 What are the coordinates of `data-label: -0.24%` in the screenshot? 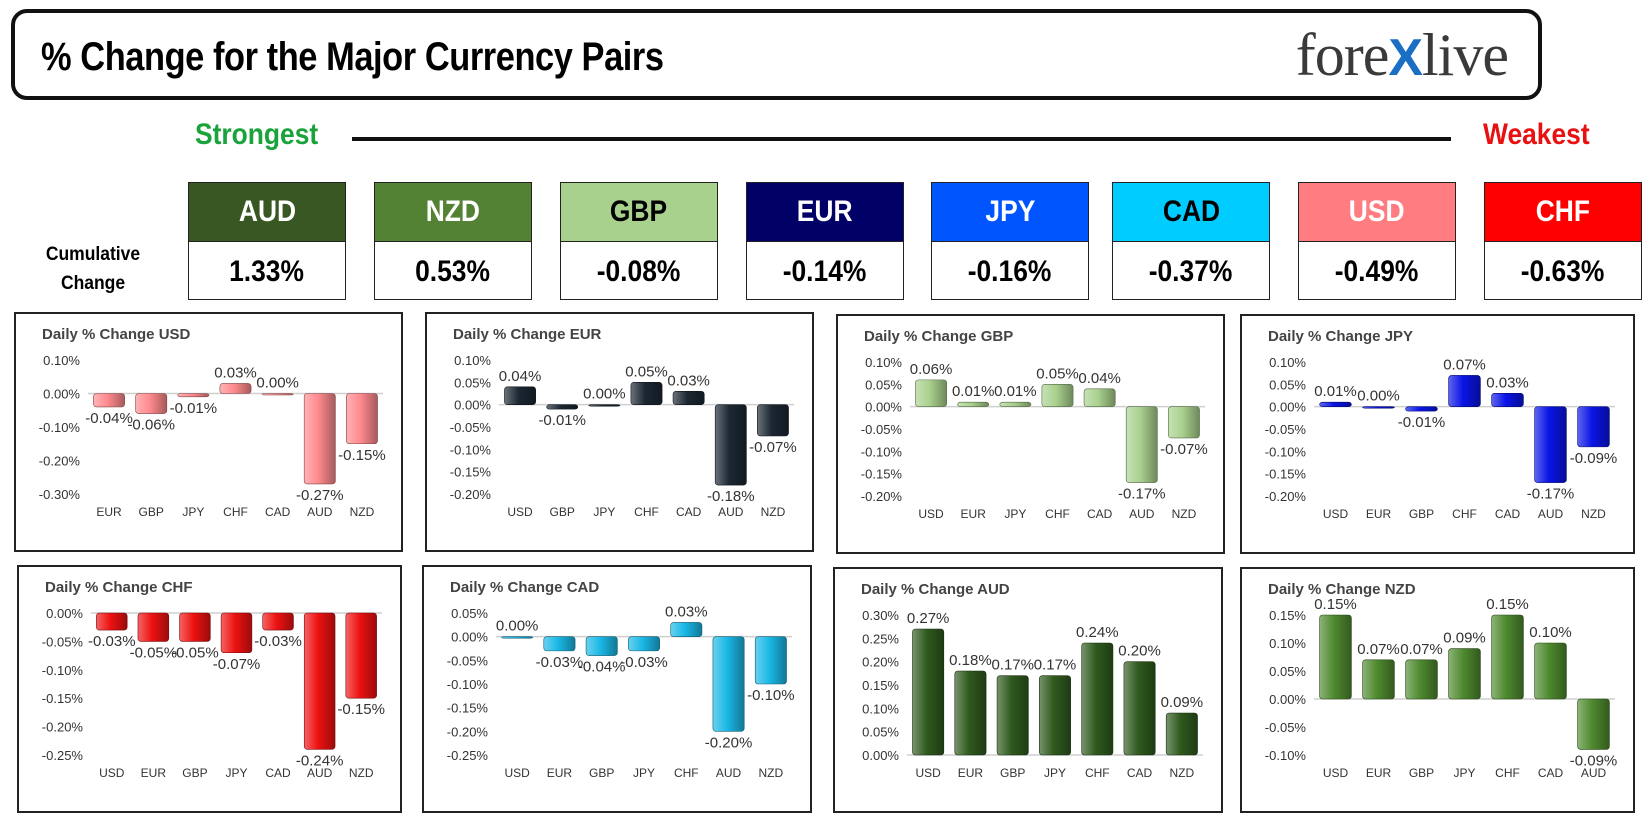 It's located at (320, 760).